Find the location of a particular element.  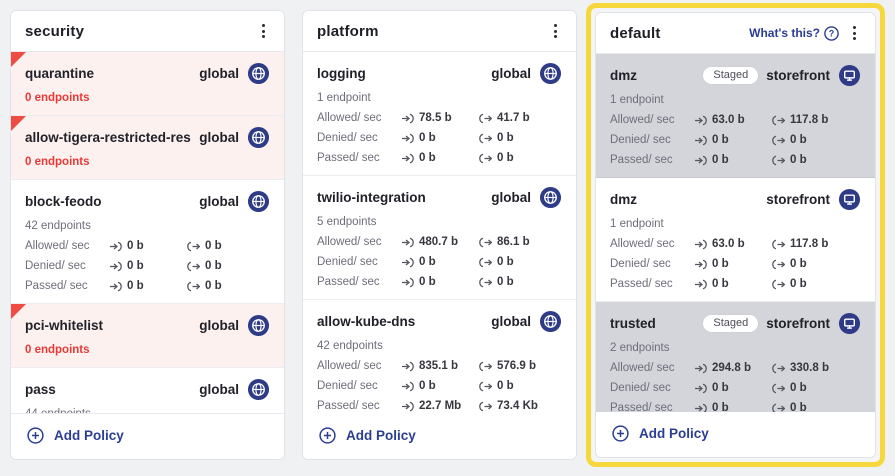

endpoint-count: 44 endpoints is located at coordinates (58, 411).